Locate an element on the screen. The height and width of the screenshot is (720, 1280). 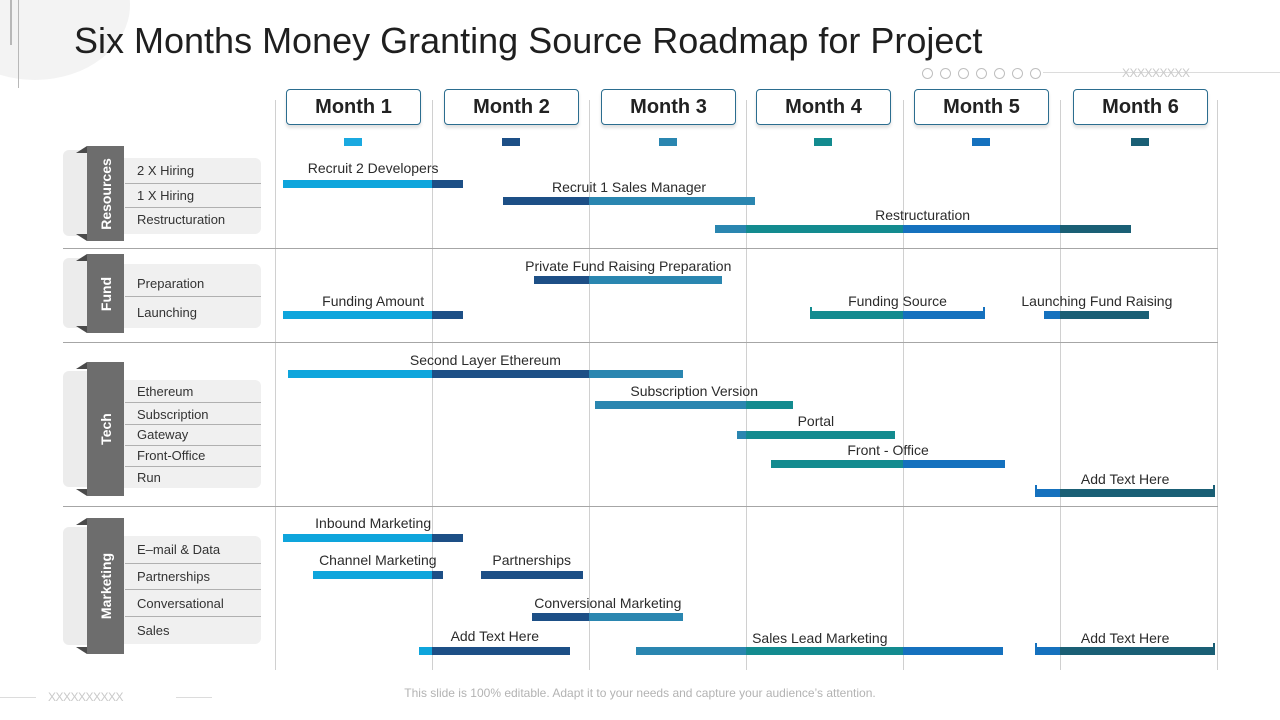
task-label: Funding Amount is located at coordinates (373, 301).